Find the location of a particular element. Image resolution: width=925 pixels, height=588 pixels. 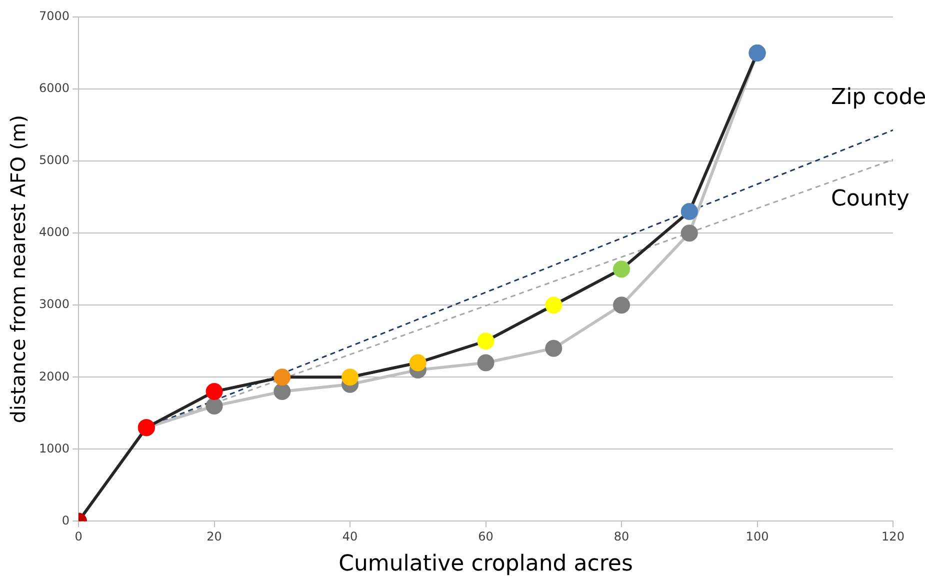

x-tick-label: 0 is located at coordinates (78, 537).